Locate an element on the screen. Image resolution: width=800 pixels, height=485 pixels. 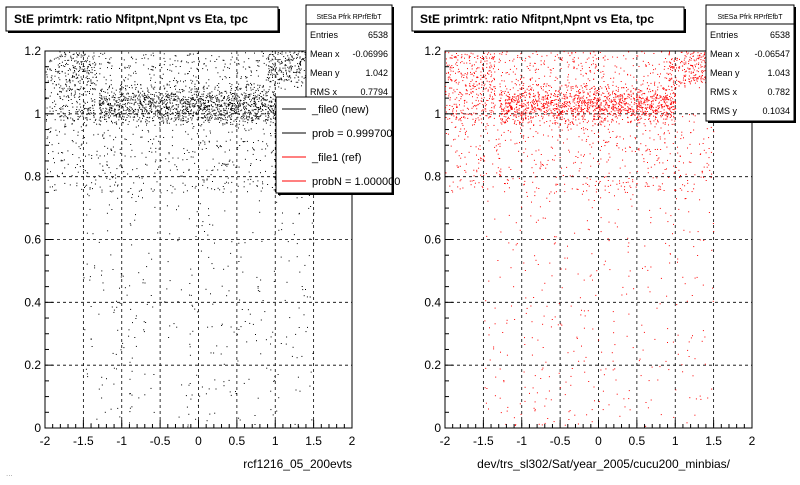
x-tick-label: -1 is located at coordinates (121, 441).